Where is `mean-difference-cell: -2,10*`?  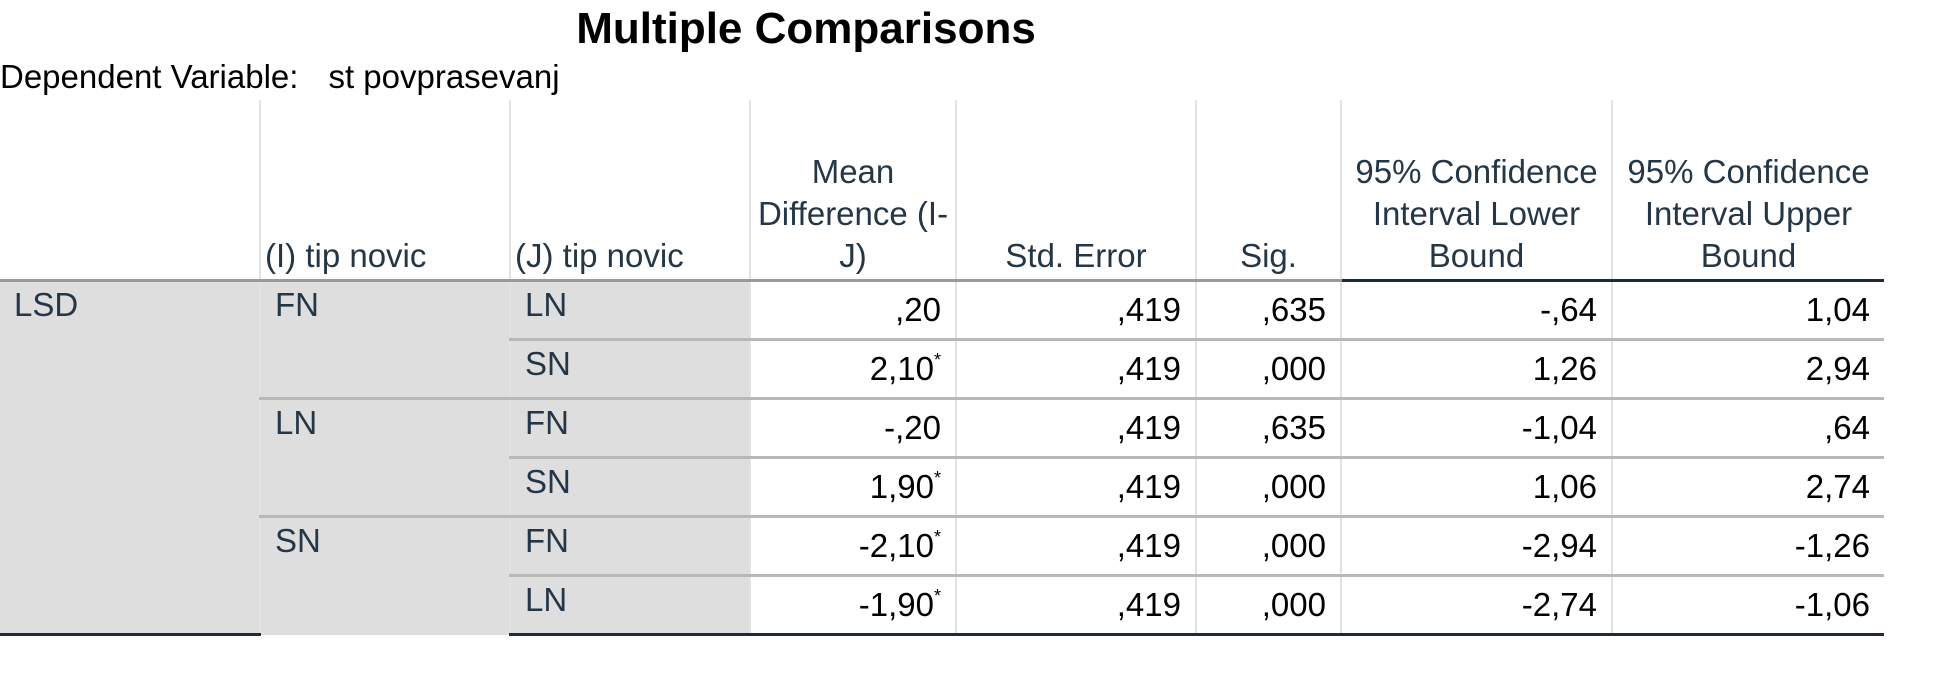
mean-difference-cell: -2,10* is located at coordinates (852, 545).